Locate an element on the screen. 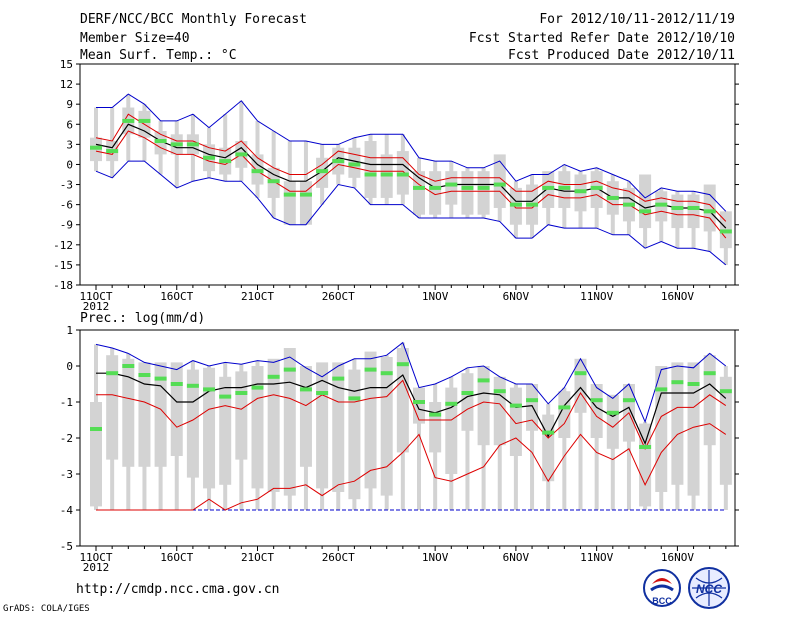  temp-ytick-label: -15 is located at coordinates (63, 265).